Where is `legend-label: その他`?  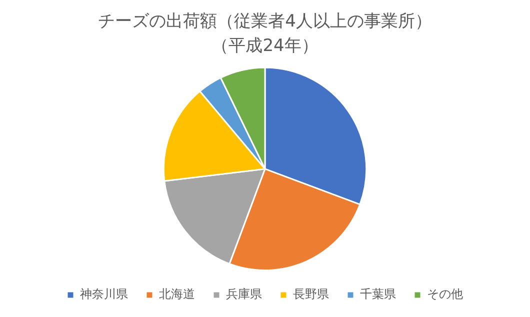 legend-label: その他 is located at coordinates (445, 294).